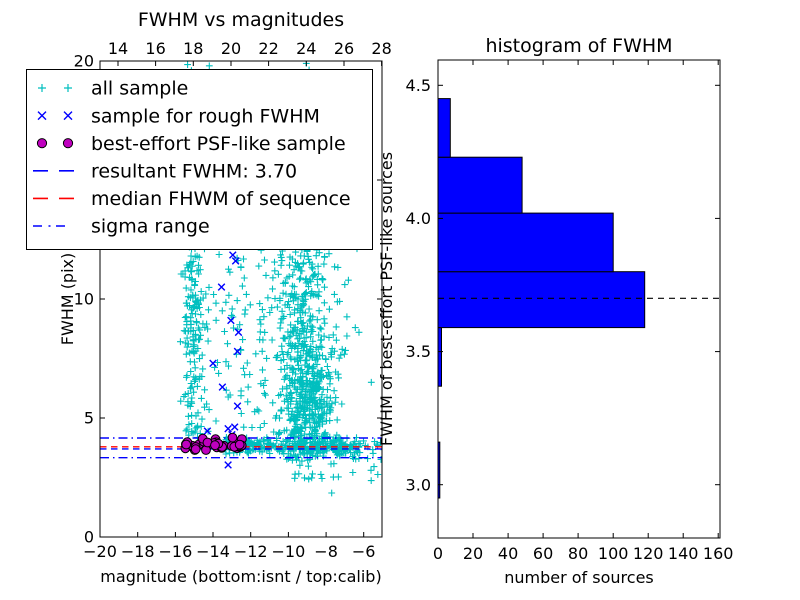  What do you see at coordinates (418, 351) in the screenshot?
I see `y-tick-label: 3.5` at bounding box center [418, 351].